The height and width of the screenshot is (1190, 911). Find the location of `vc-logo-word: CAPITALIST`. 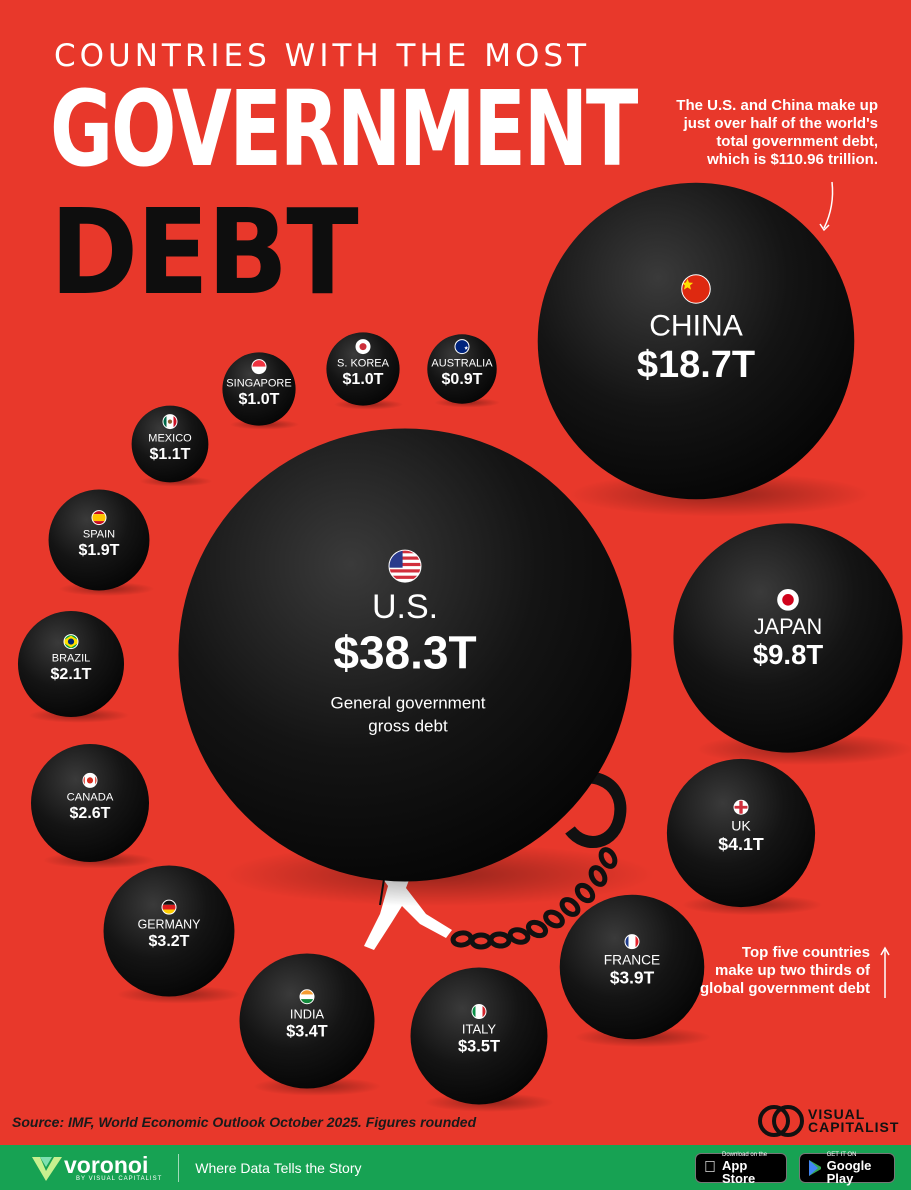

vc-logo-word: CAPITALIST is located at coordinates (854, 1127).